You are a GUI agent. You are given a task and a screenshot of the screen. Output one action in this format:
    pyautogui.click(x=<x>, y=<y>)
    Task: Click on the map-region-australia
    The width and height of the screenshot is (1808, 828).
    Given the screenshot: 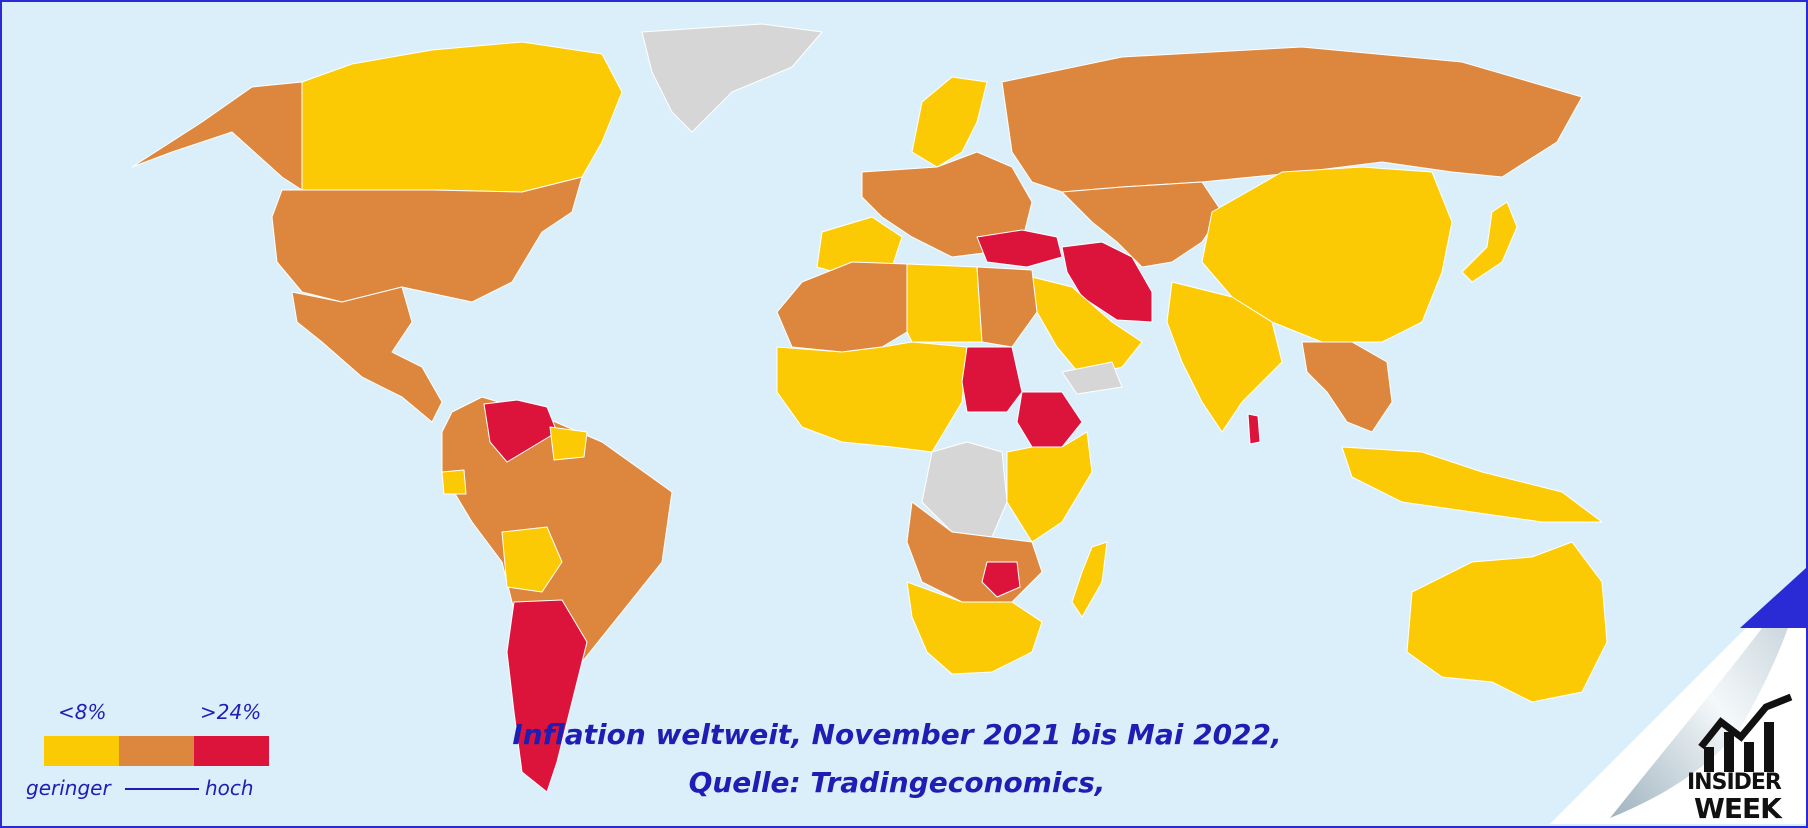 What is the action you would take?
    pyautogui.click(x=1507, y=622)
    